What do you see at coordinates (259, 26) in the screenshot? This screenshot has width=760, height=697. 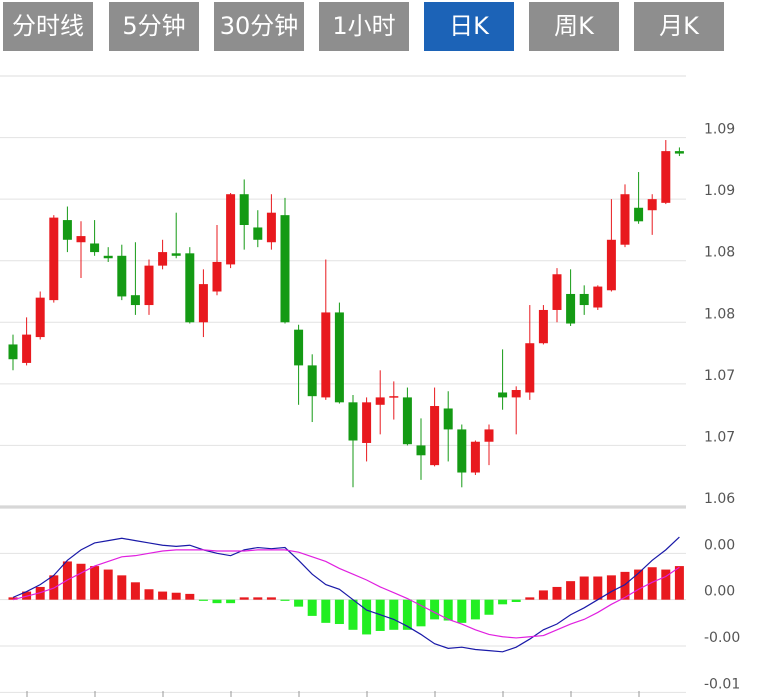 I see `tab: 30分钟` at bounding box center [259, 26].